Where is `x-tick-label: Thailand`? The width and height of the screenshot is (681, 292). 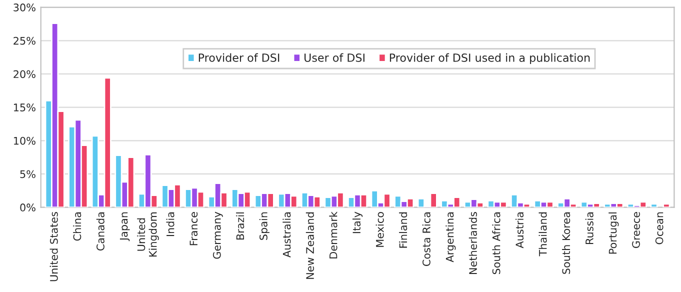
x-tick-label: Thailand is located at coordinates (542, 234).